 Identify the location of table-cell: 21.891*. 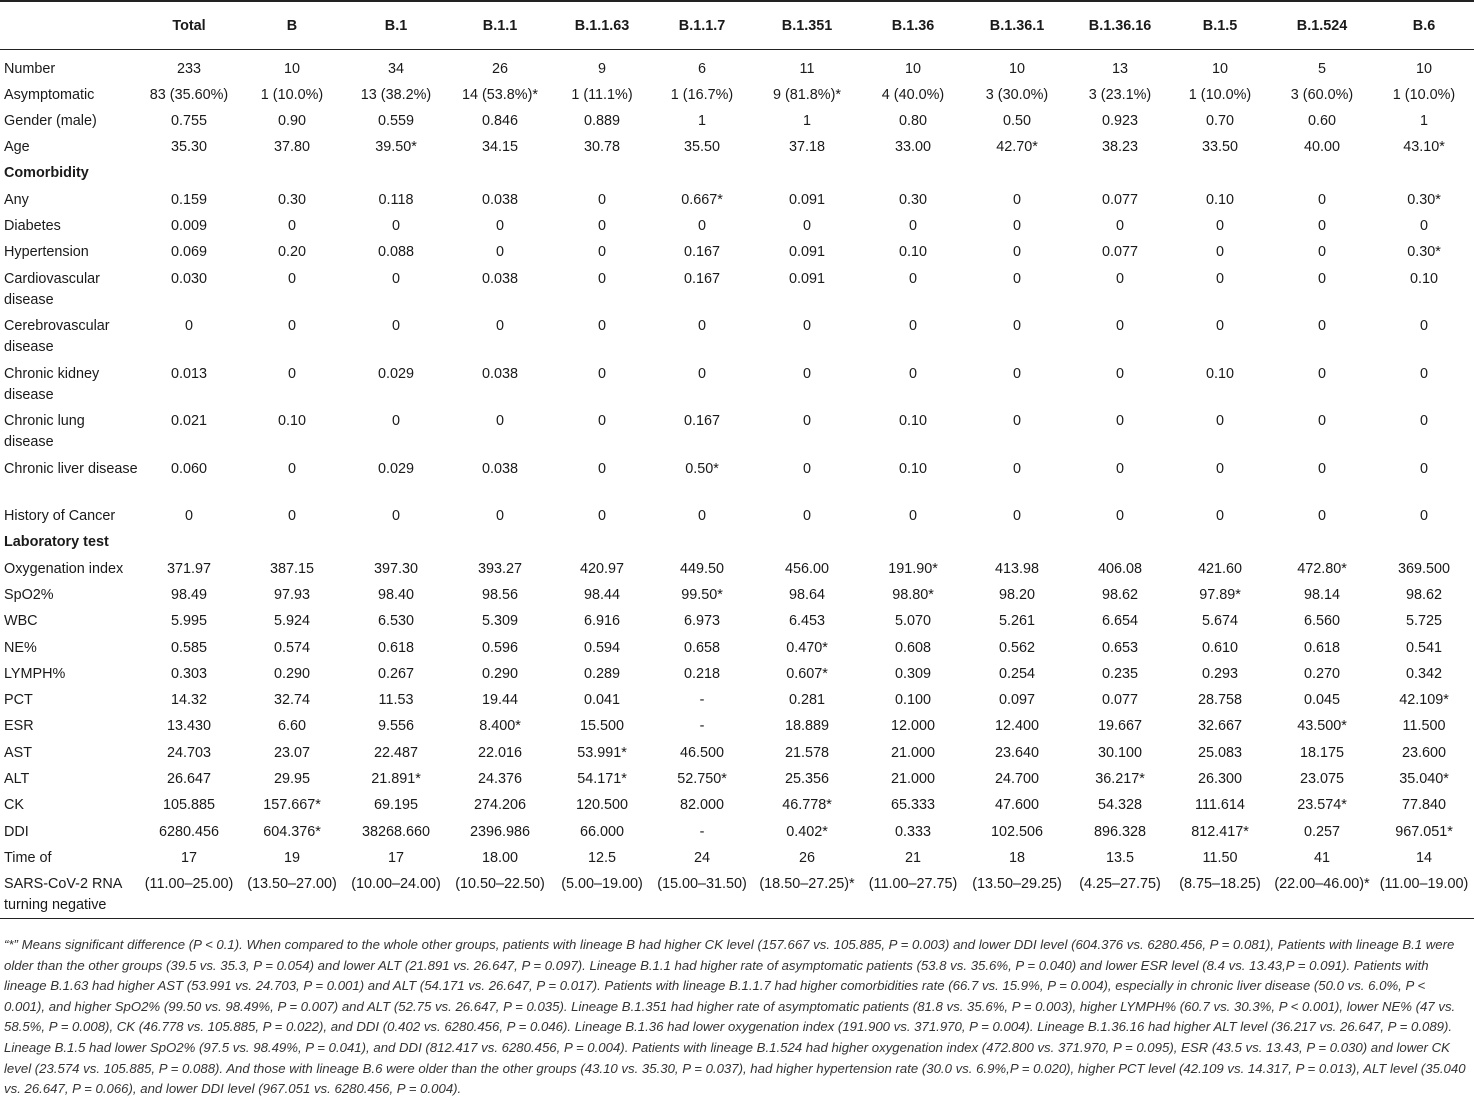
(396, 779).